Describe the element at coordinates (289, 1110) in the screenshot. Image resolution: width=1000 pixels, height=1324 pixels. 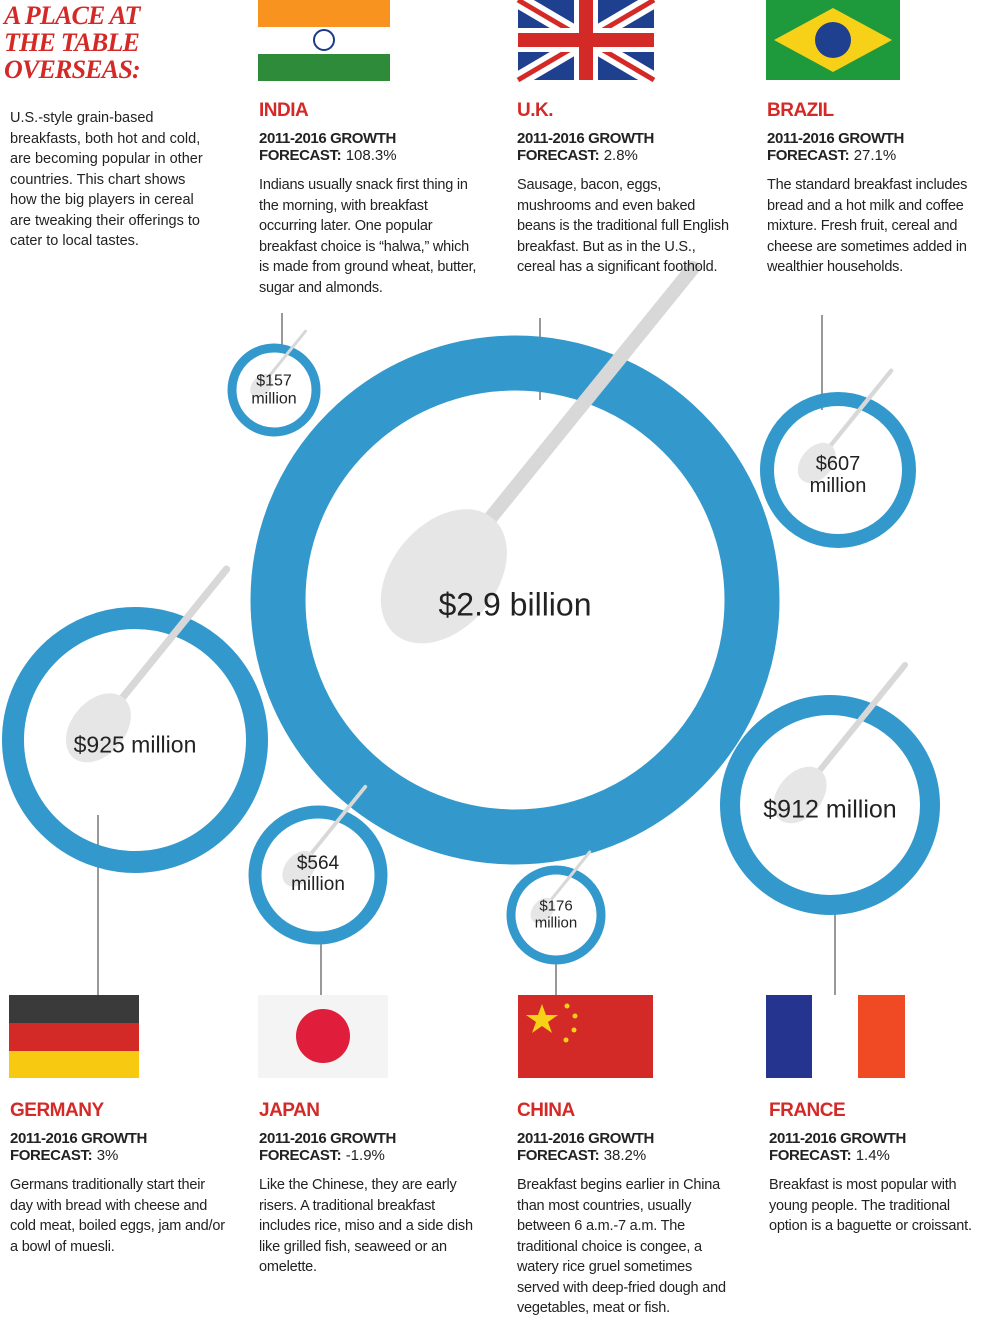
I see `country-name: JAPAN` at that location.